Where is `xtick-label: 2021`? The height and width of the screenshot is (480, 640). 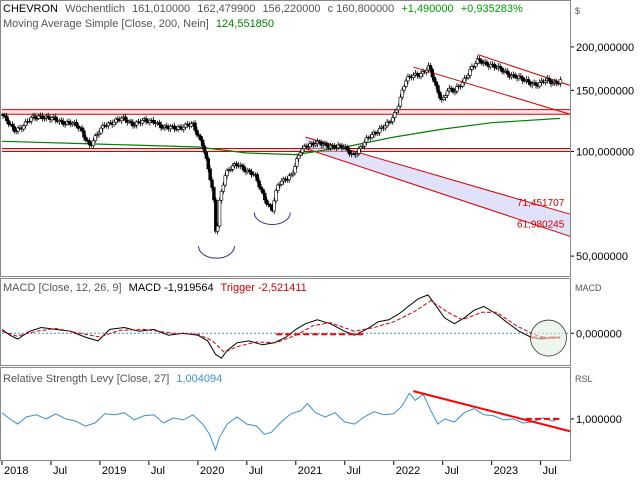 xtick-label: 2021 is located at coordinates (310, 471).